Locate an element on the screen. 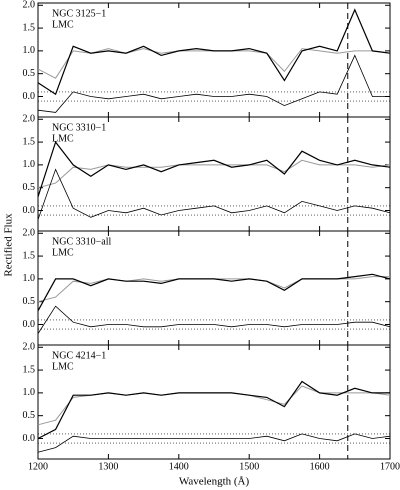 The image size is (400, 490). x-tick-label: 1300 is located at coordinates (108, 466).